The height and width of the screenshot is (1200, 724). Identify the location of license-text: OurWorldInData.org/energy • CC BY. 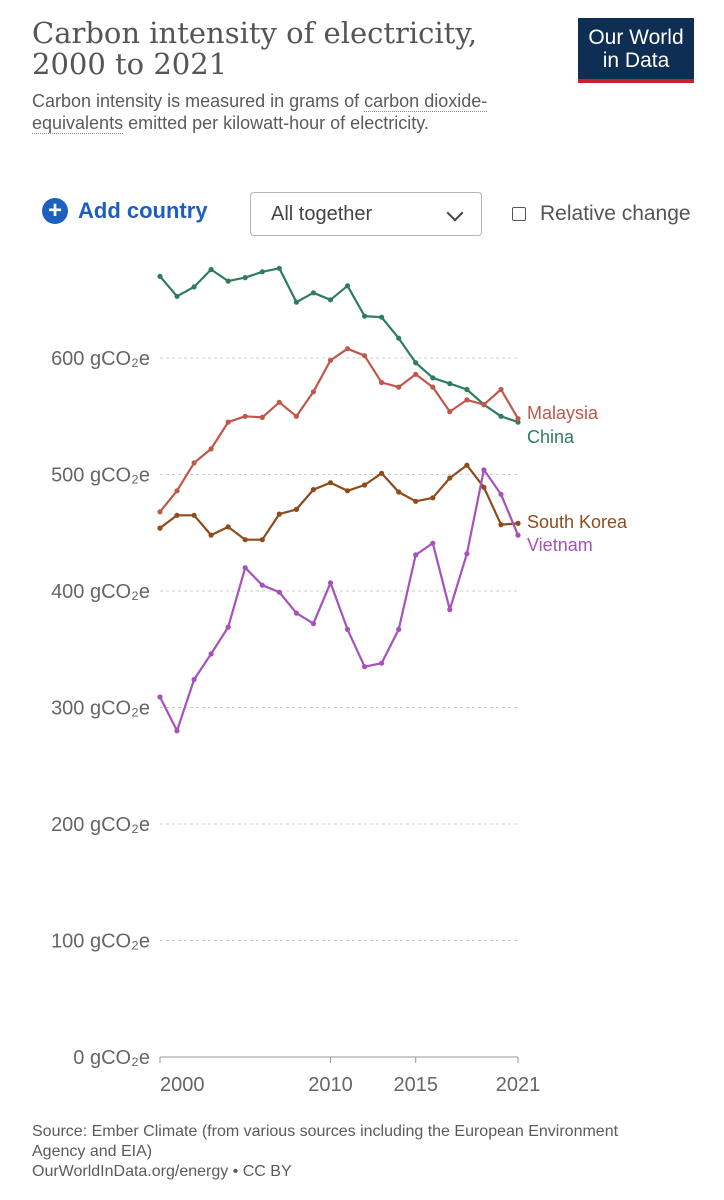
(162, 1171).